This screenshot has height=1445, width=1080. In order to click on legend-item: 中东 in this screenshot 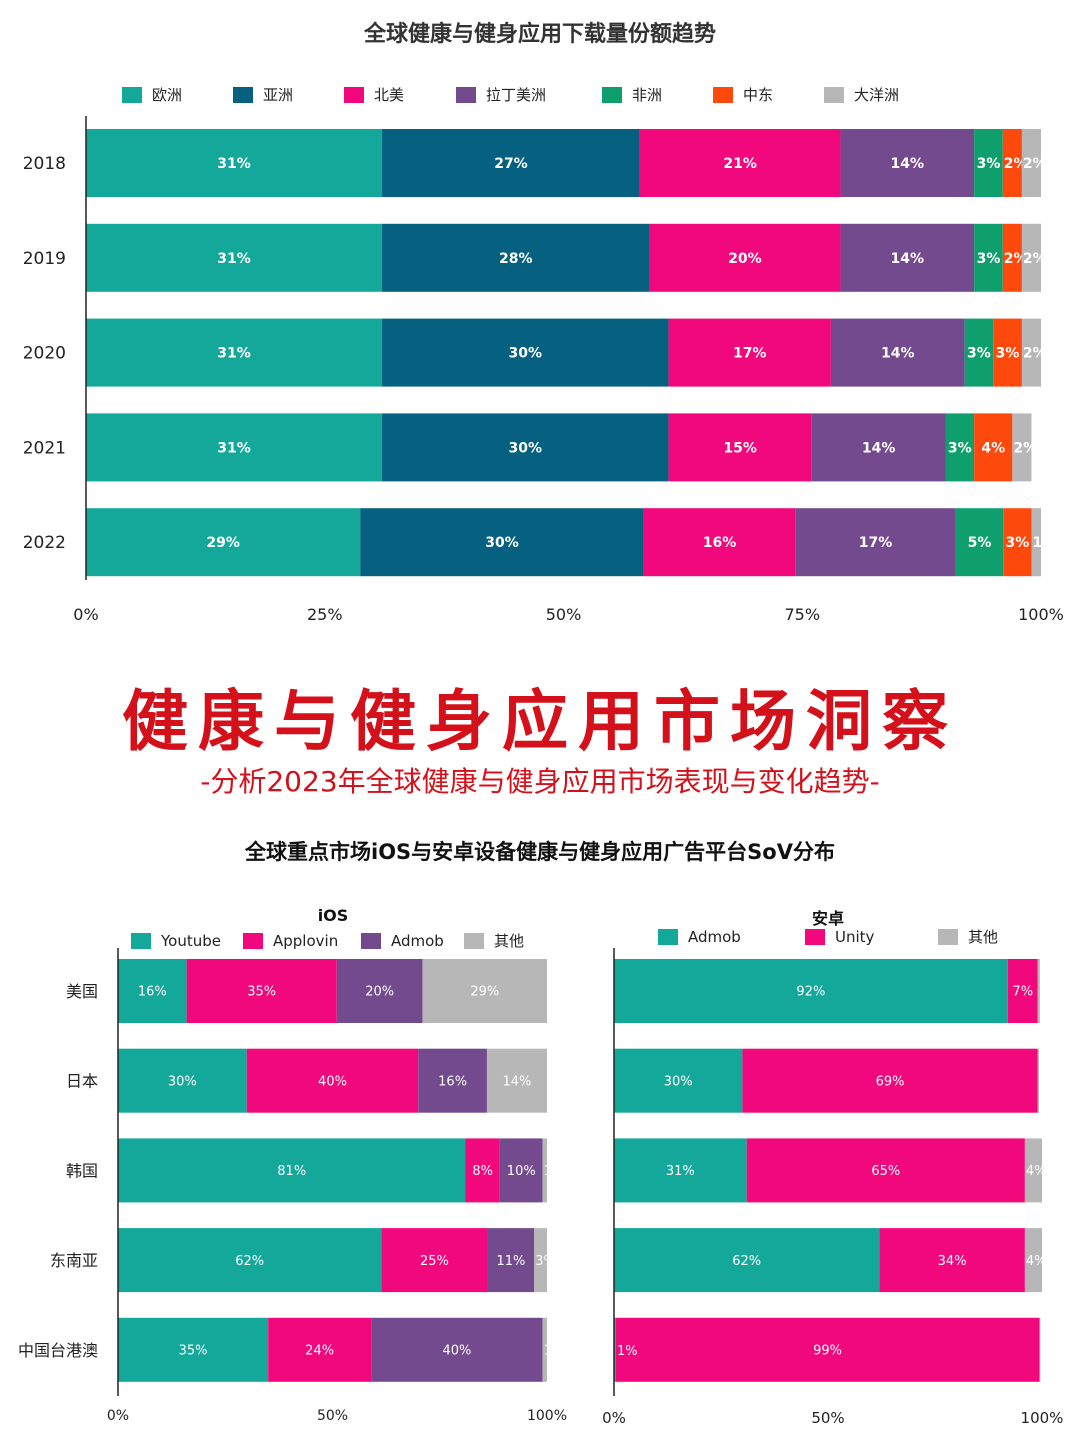, I will do `click(768, 94)`.